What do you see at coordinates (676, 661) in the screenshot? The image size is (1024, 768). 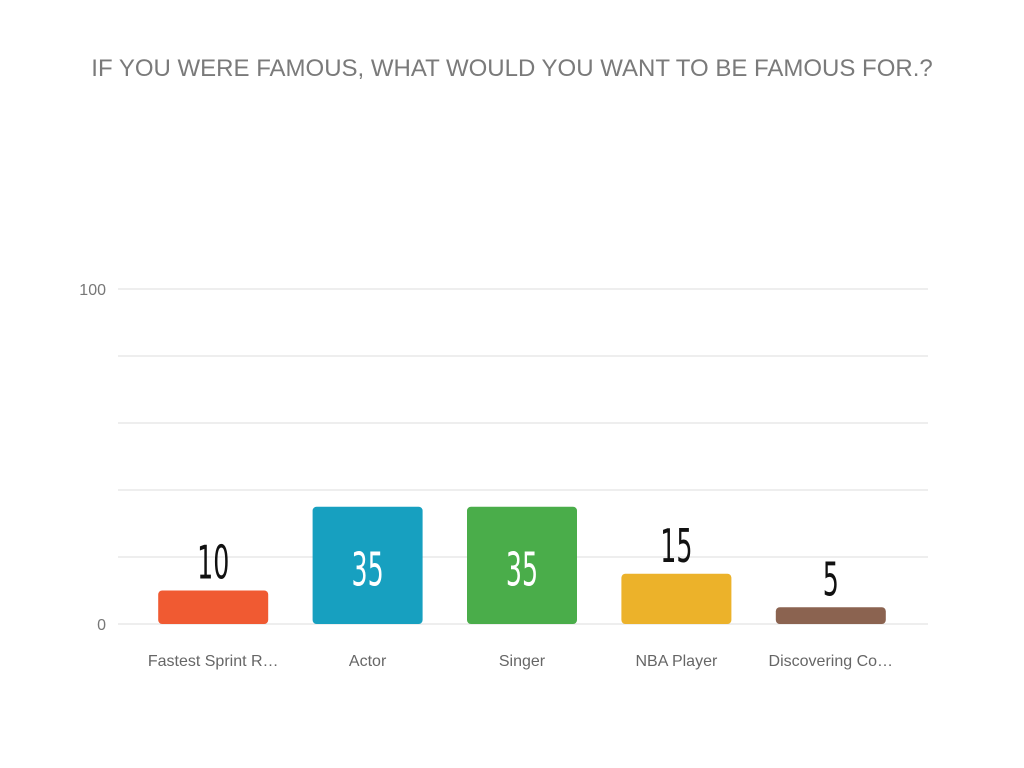 I see `x-tick-label: NBA Player` at bounding box center [676, 661].